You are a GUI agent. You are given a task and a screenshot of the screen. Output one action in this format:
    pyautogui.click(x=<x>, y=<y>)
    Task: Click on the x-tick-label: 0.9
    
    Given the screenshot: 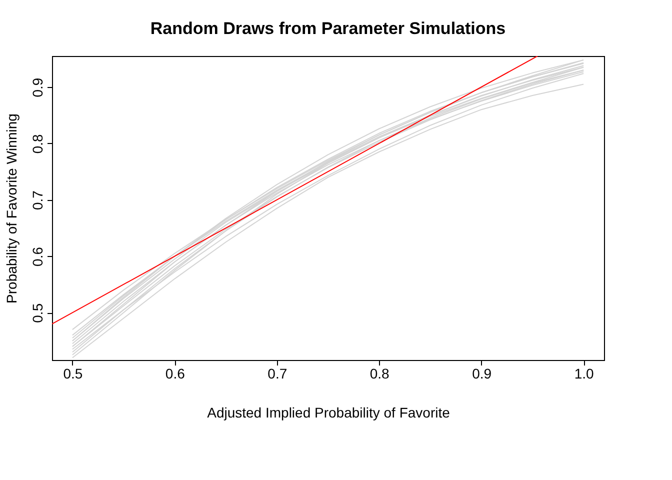 What is the action you would take?
    pyautogui.click(x=482, y=374)
    